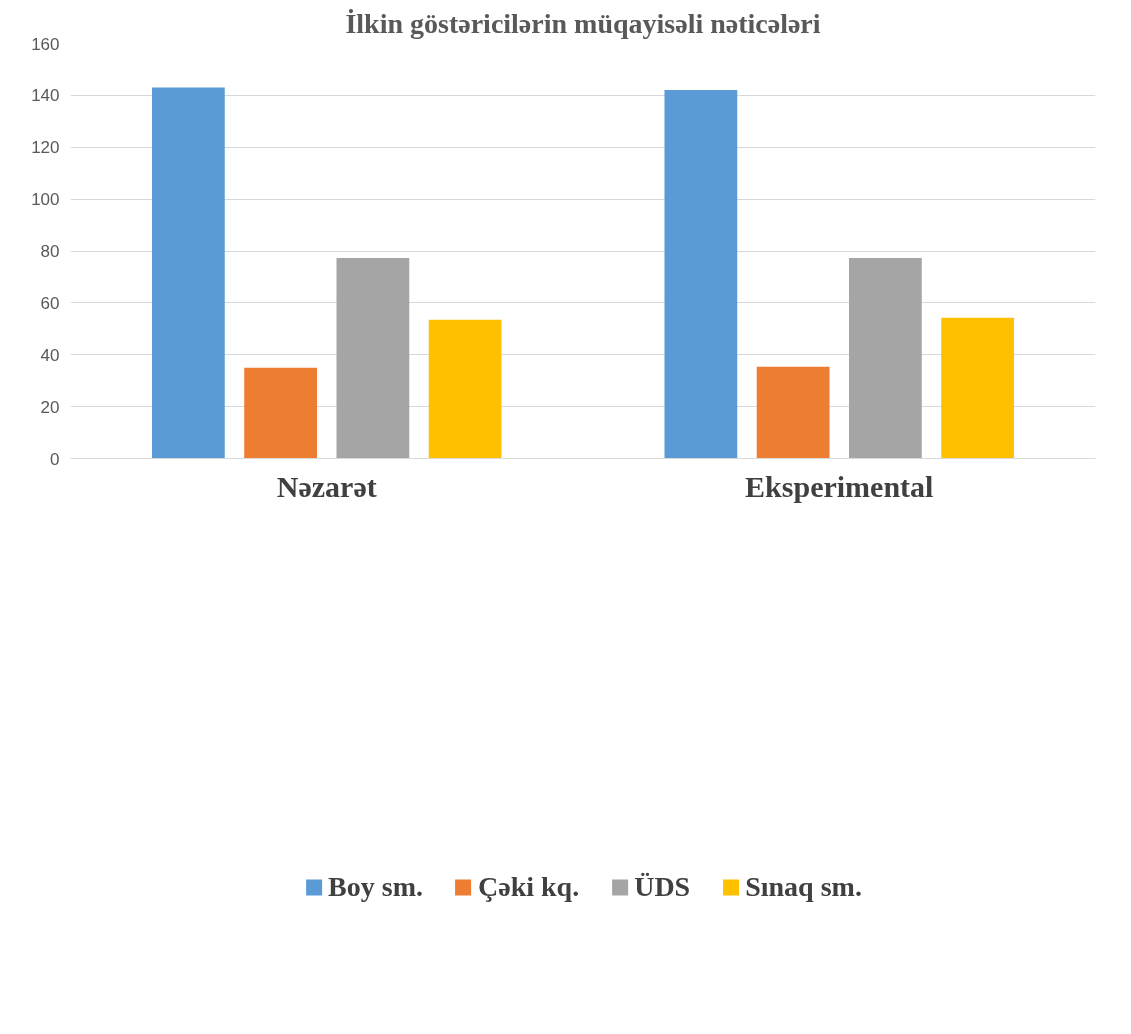  Describe the element at coordinates (50, 407) in the screenshot. I see `y-tick-label: 20` at that location.